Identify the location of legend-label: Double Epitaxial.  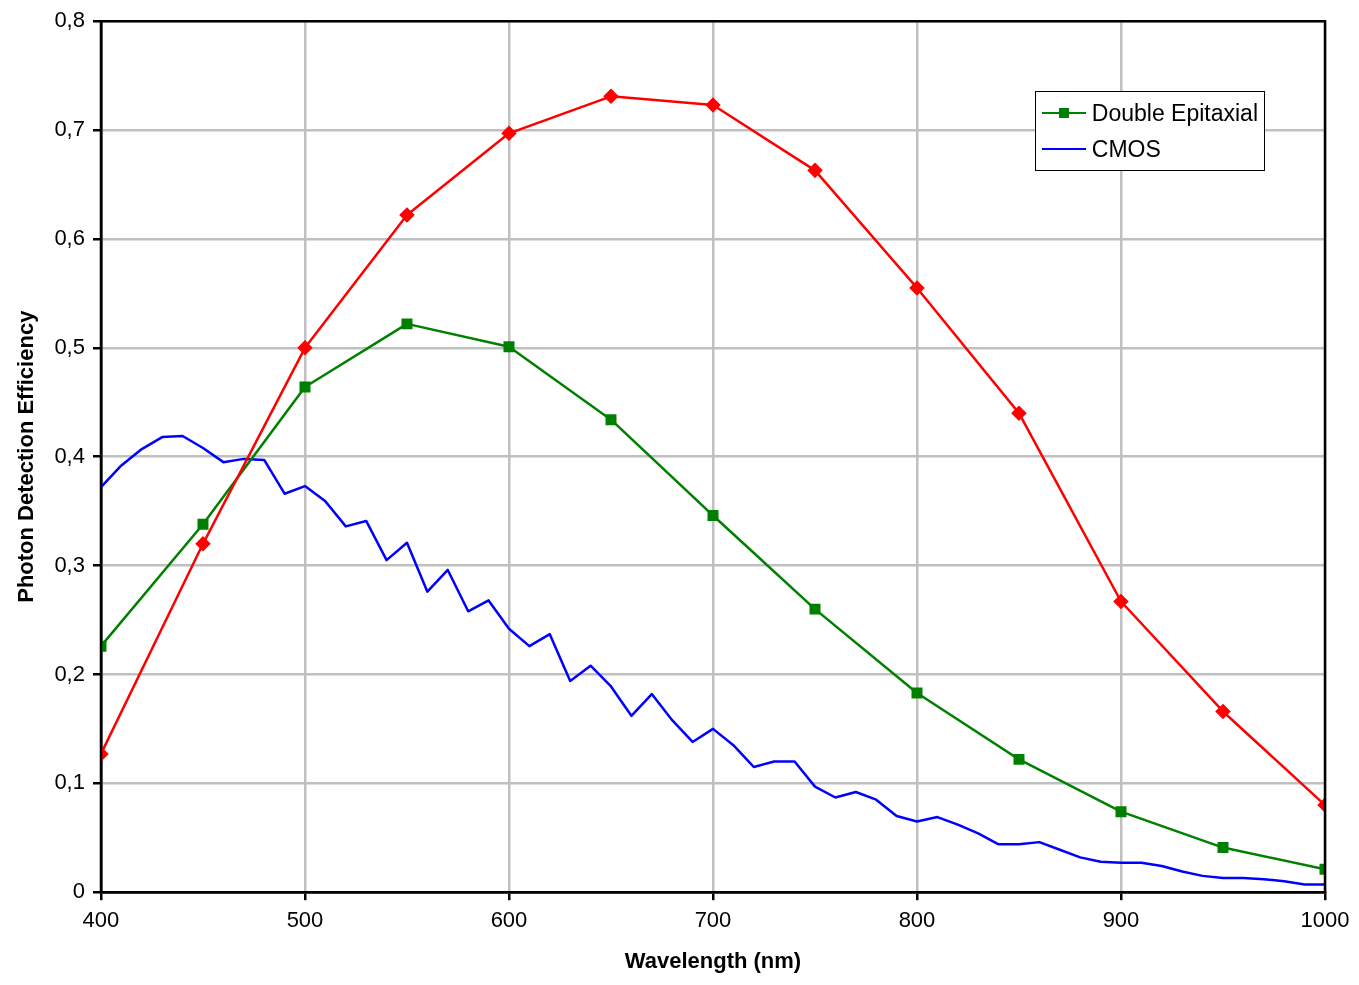
(1174, 113).